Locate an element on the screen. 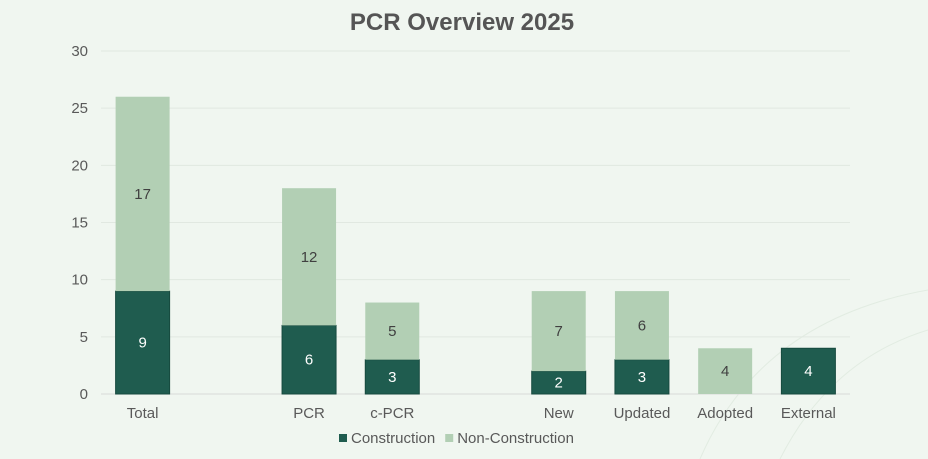  legend: Construction Non-Construction is located at coordinates (456, 438).